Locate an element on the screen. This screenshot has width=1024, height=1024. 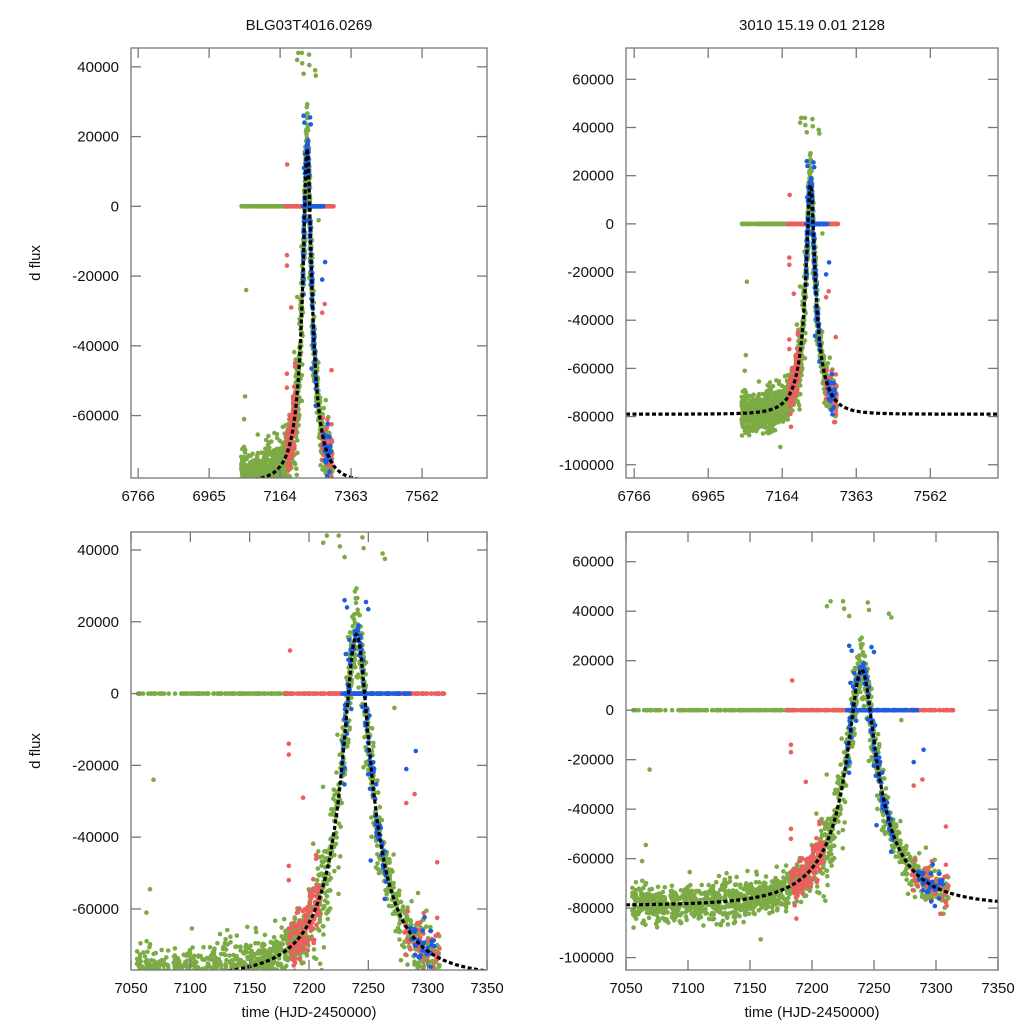
y-tick-label: 0 is located at coordinates (115, 206).